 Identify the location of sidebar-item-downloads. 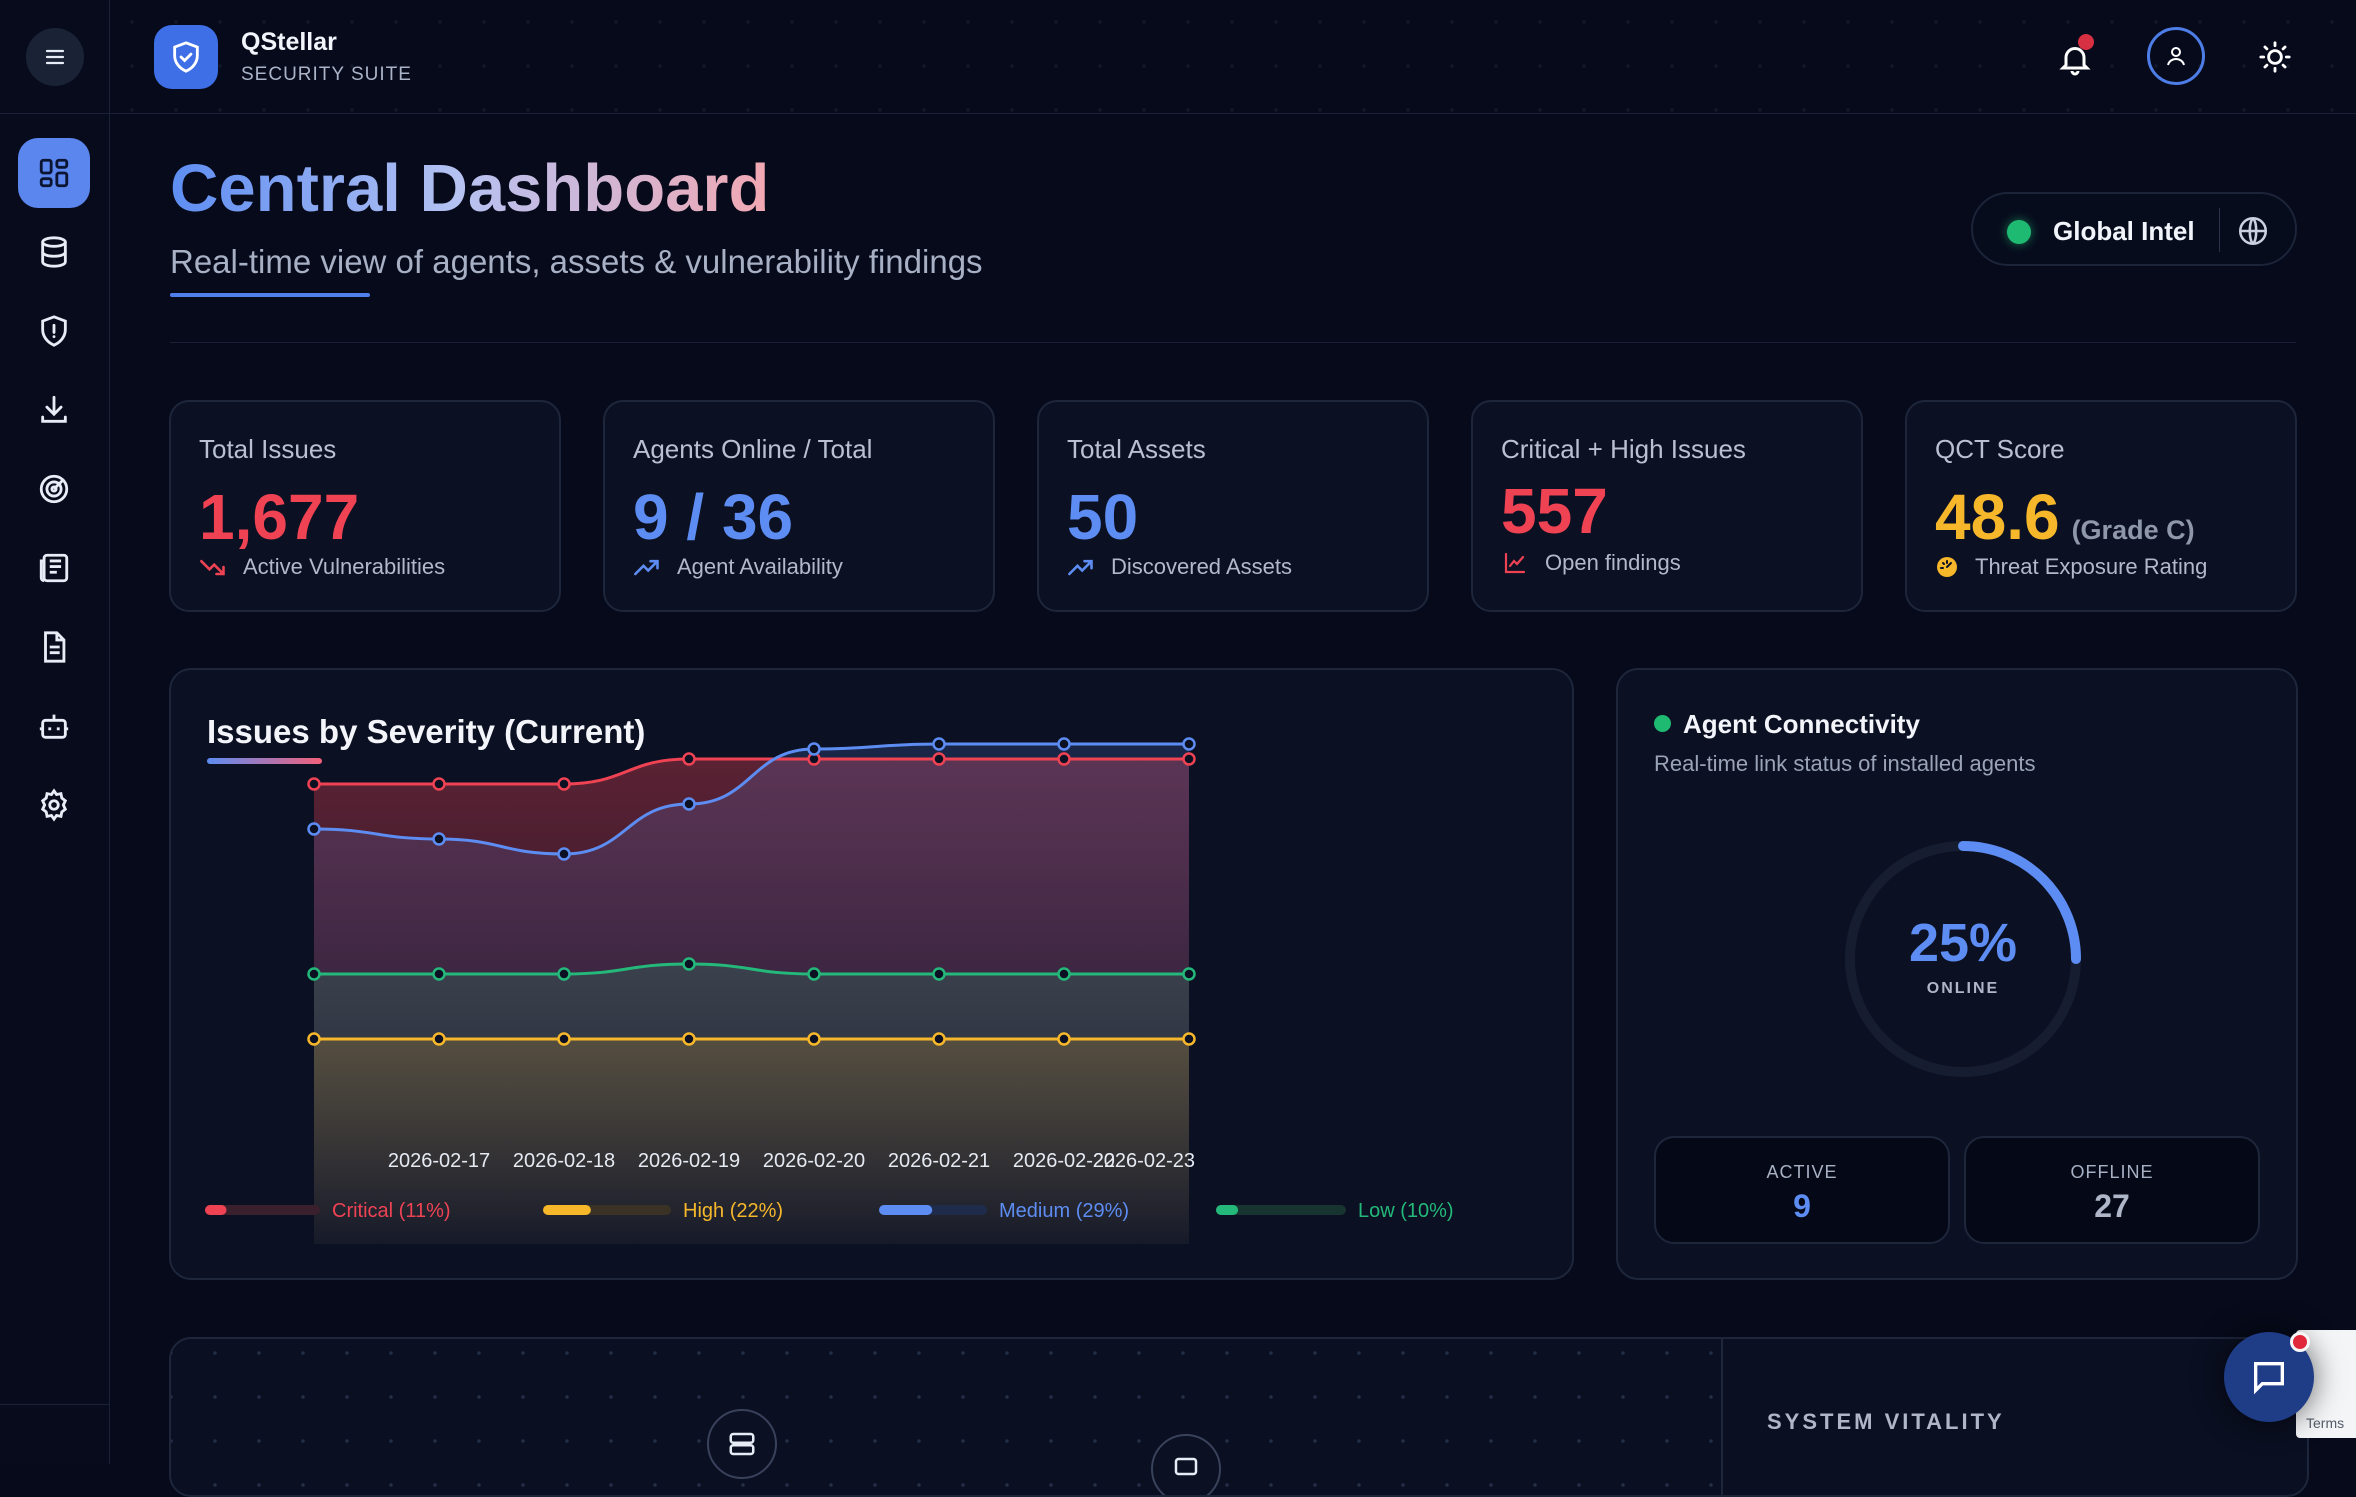
(54, 410).